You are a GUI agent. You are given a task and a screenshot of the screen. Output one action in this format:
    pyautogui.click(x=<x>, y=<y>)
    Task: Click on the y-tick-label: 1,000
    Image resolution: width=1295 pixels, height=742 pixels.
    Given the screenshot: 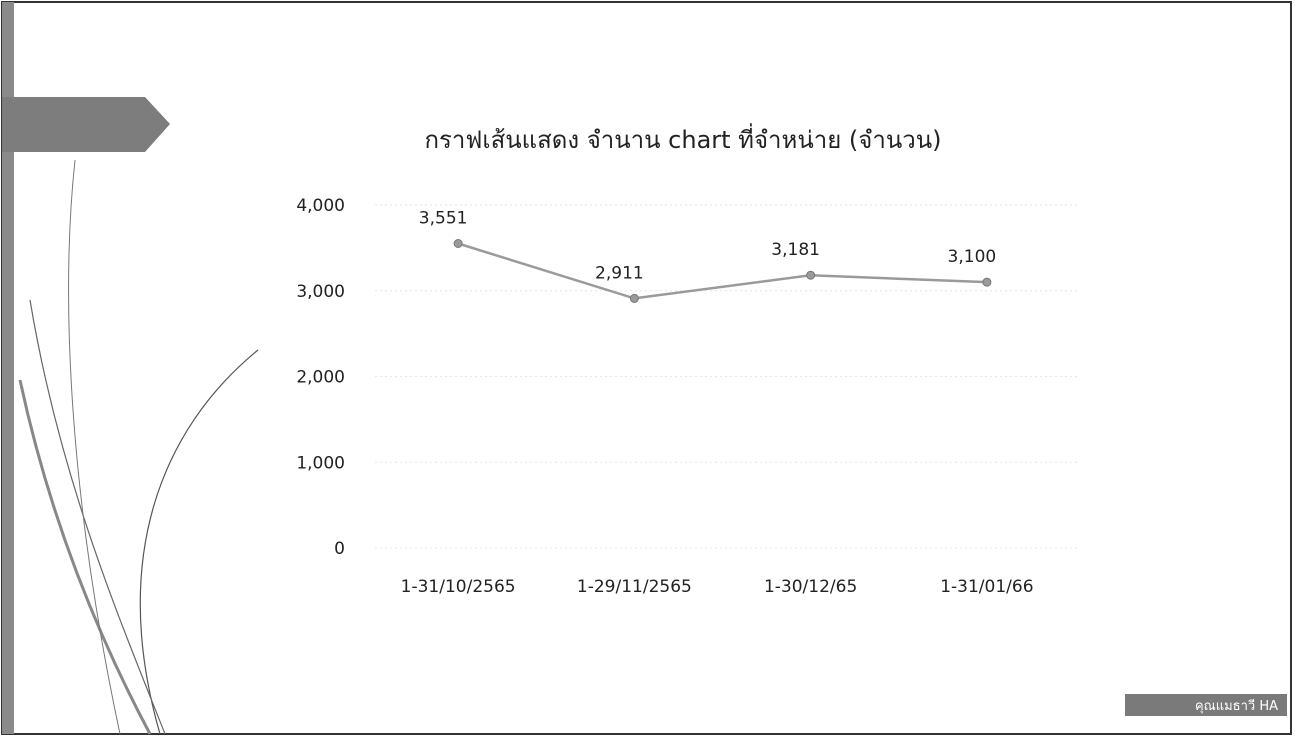 What is the action you would take?
    pyautogui.click(x=320, y=463)
    